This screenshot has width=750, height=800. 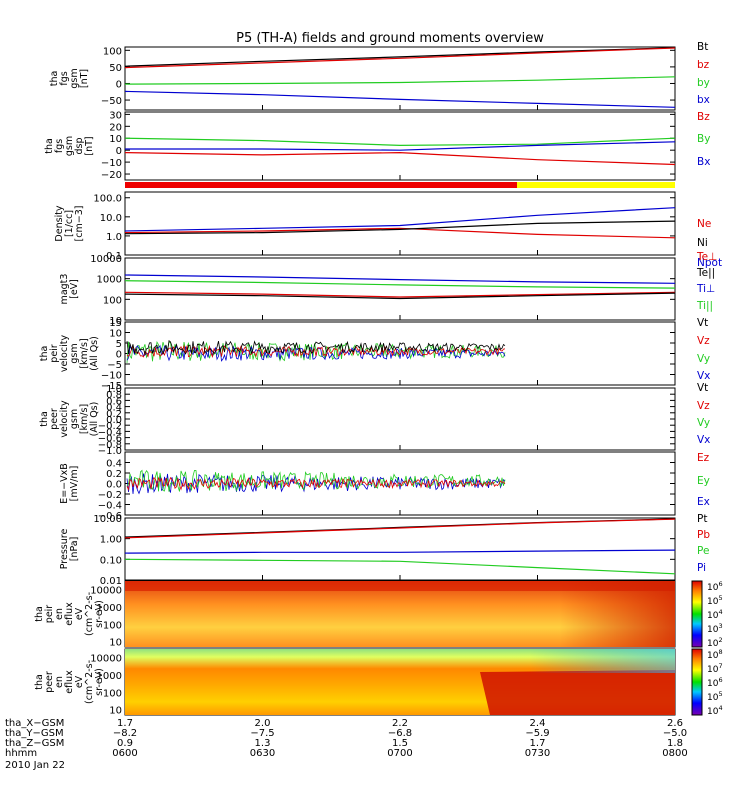 What do you see at coordinates (64, 354) in the screenshot?
I see `y-axis-label-line: velocity` at bounding box center [64, 354].